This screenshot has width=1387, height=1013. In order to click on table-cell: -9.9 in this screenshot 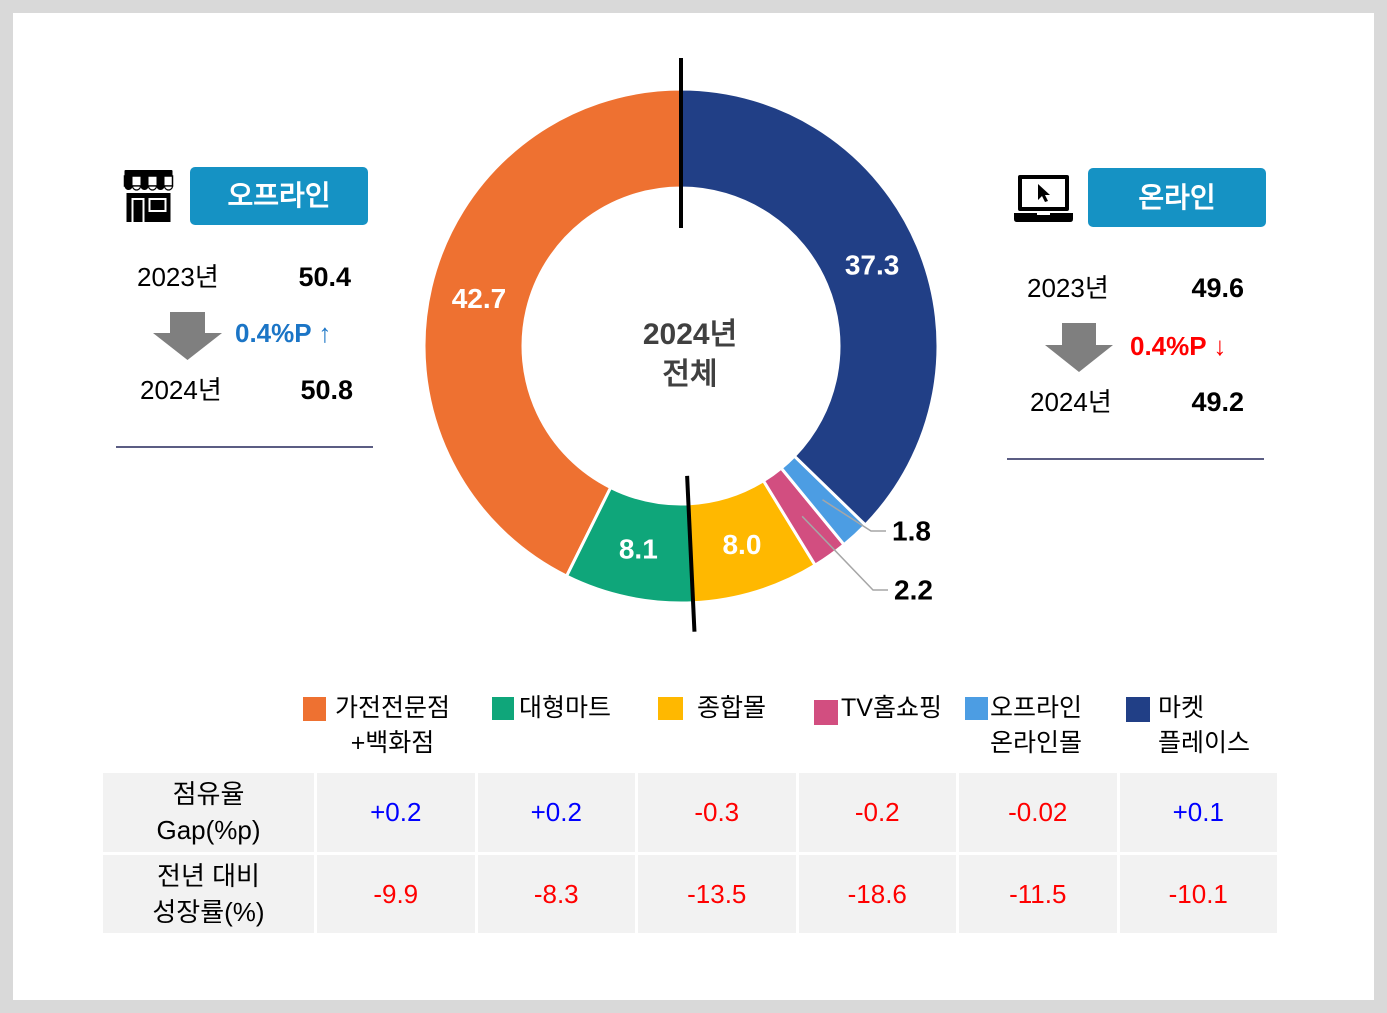, I will do `click(396, 893)`.